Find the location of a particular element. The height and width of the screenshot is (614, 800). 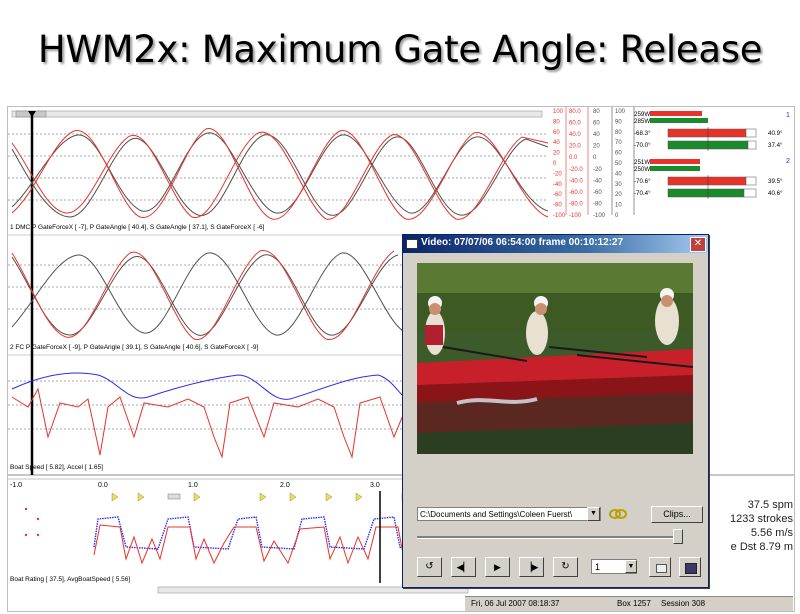

top-scrollbar is located at coordinates (277, 114).